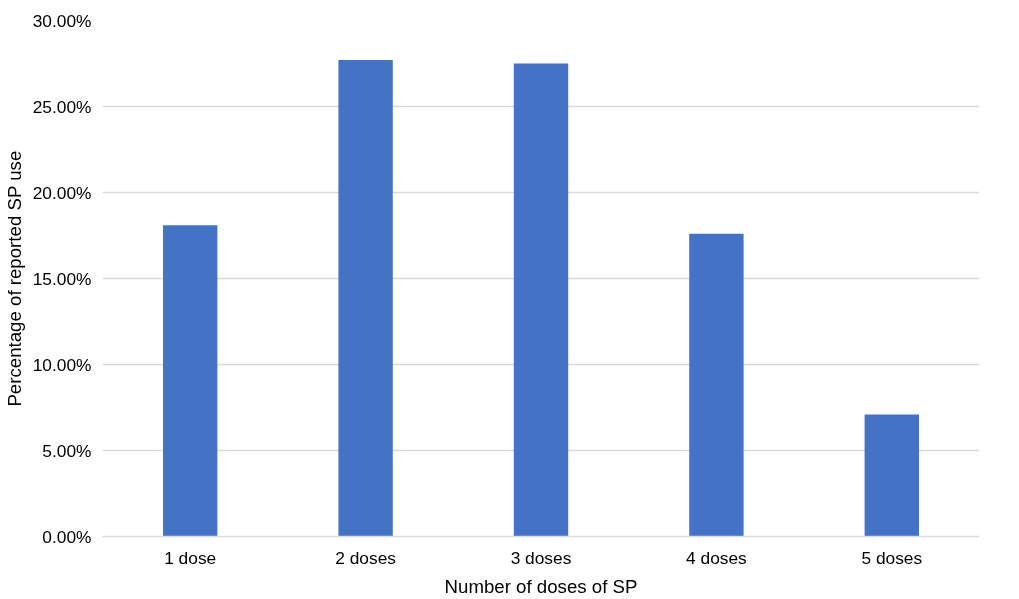  I want to click on y-tick-label: 5.00%, so click(67, 450).